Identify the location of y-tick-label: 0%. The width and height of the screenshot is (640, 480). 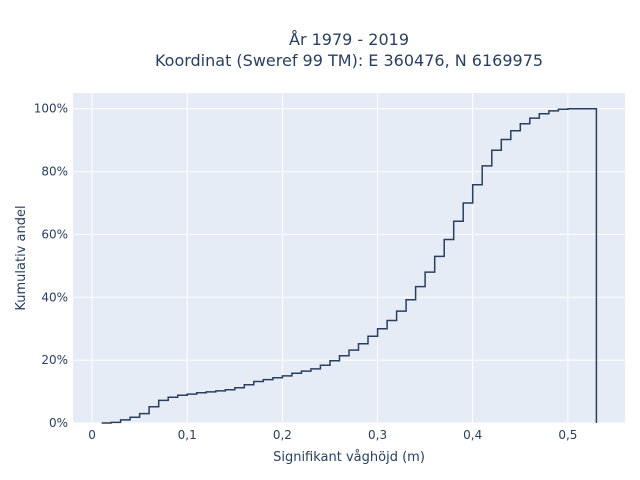
(58, 423).